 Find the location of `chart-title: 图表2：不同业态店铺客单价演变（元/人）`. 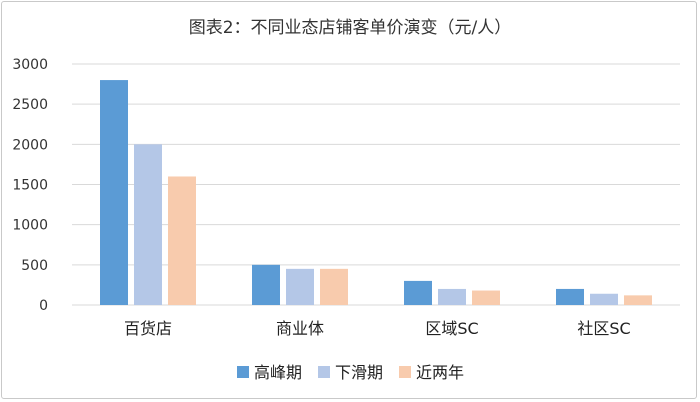

chart-title: 图表2：不同业态店铺客单价演变（元/人） is located at coordinates (350, 28).